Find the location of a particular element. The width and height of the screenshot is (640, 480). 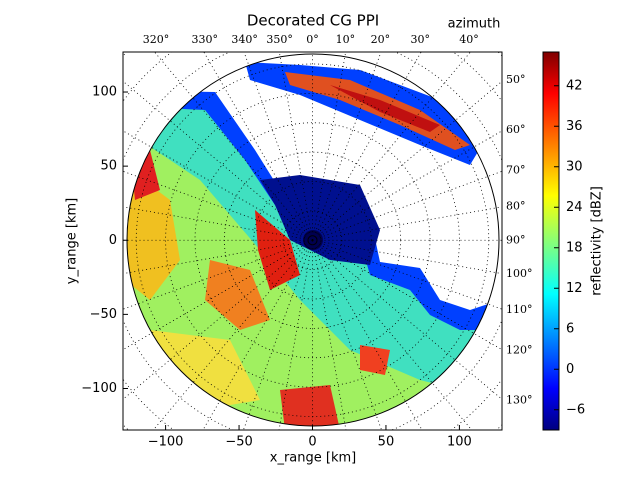

azimuth-label: 130° is located at coordinates (519, 400).